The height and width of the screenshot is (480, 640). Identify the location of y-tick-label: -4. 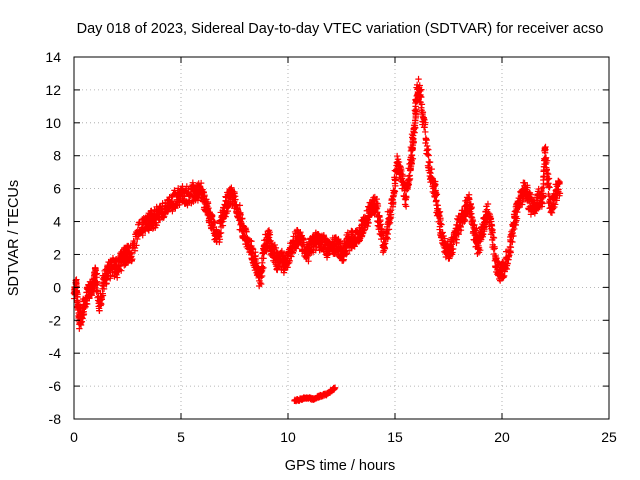
(55, 353).